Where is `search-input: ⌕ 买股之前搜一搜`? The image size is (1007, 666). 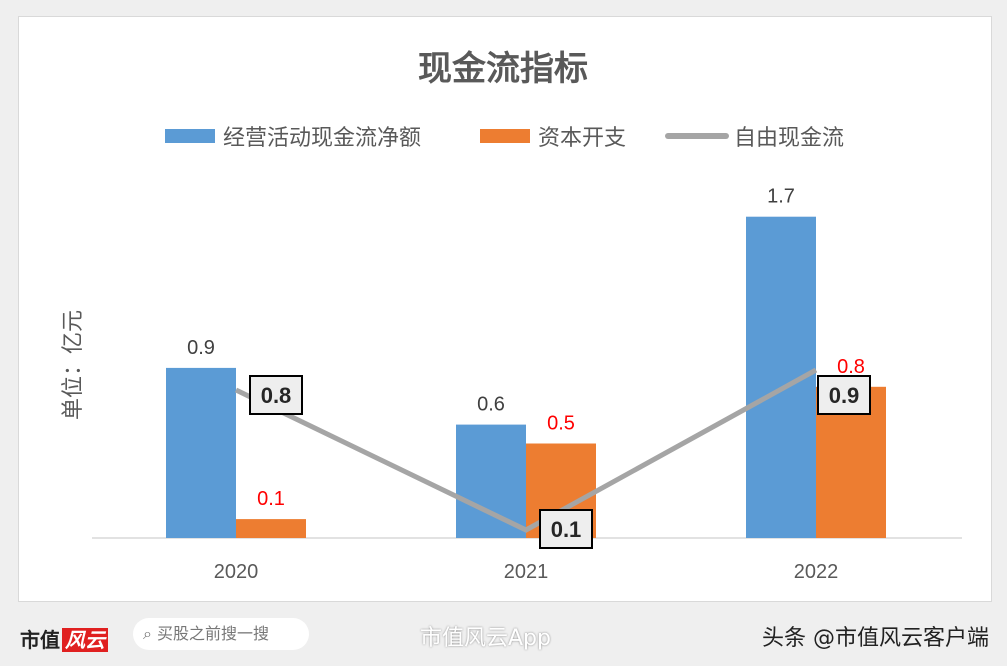 search-input: ⌕ 买股之前搜一搜 is located at coordinates (221, 634).